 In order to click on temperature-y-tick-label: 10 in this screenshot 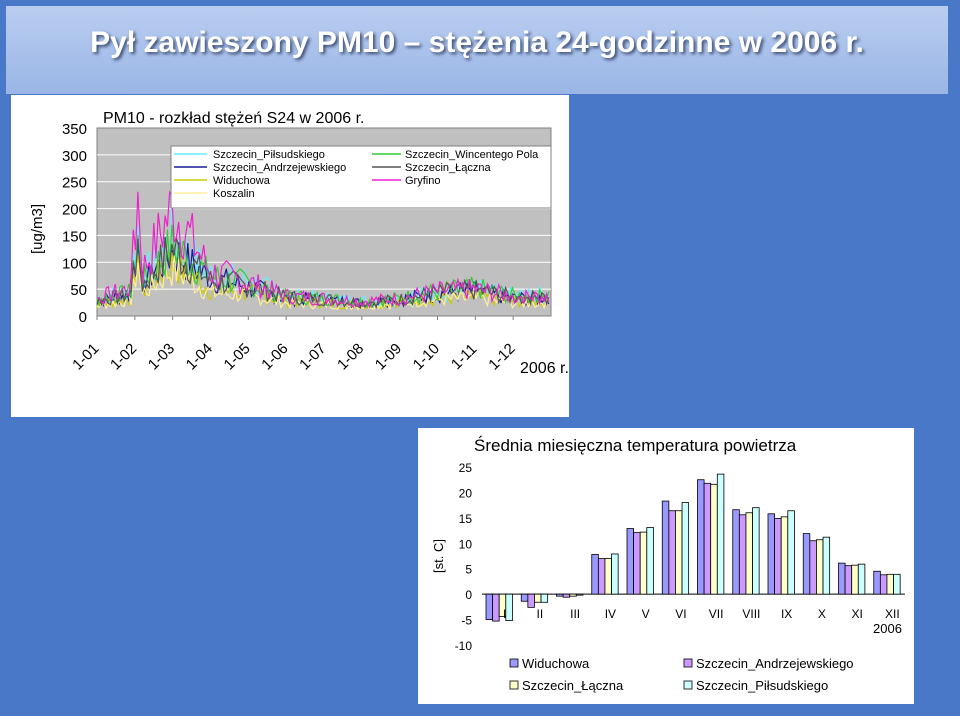, I will do `click(466, 544)`.